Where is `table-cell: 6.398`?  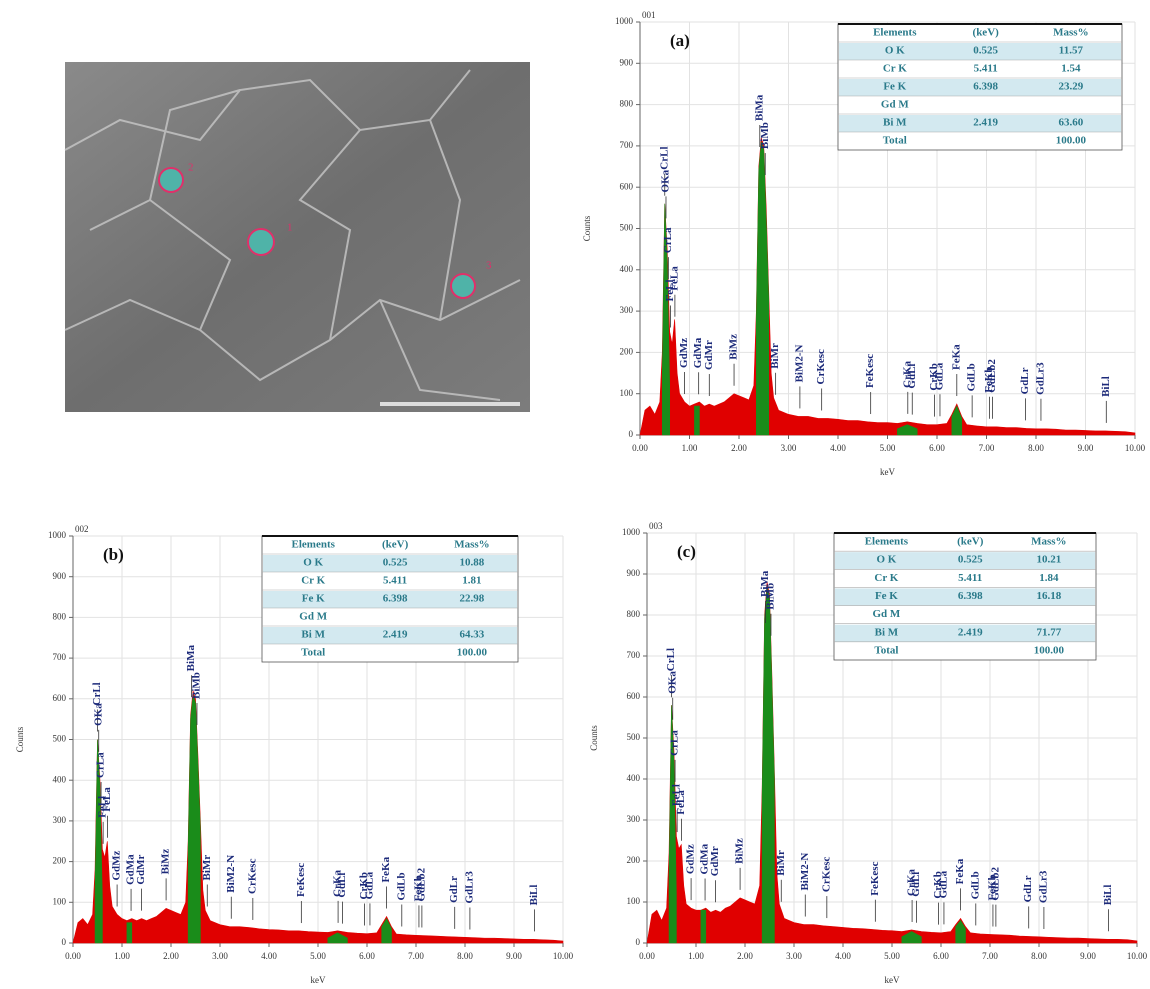
table-cell: 6.398 is located at coordinates (985, 87).